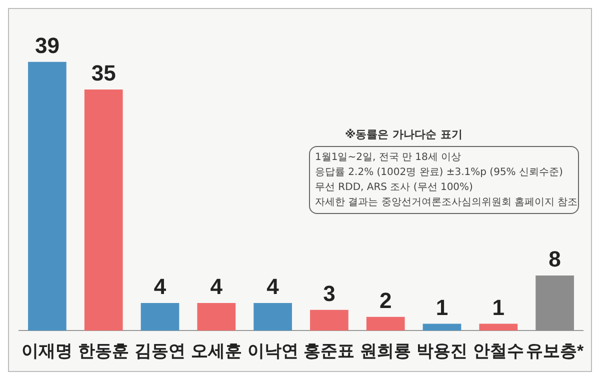 The height and width of the screenshot is (380, 600). What do you see at coordinates (404, 134) in the screenshot?
I see `annotation: ※동률은 가나다순 표기` at bounding box center [404, 134].